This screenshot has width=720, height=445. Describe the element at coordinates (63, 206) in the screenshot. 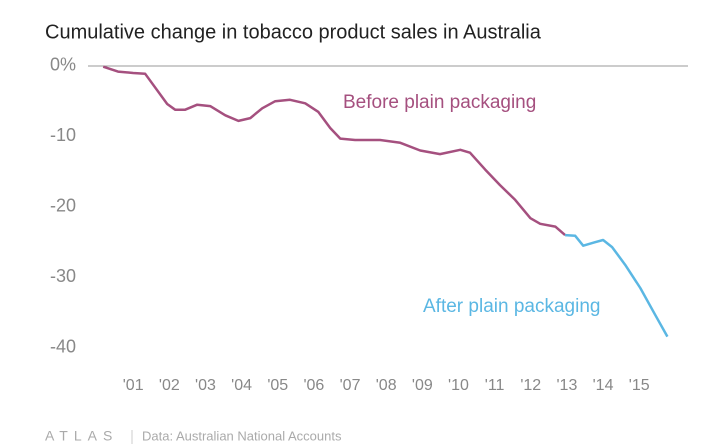

I see `y-tick-label: -20` at that location.